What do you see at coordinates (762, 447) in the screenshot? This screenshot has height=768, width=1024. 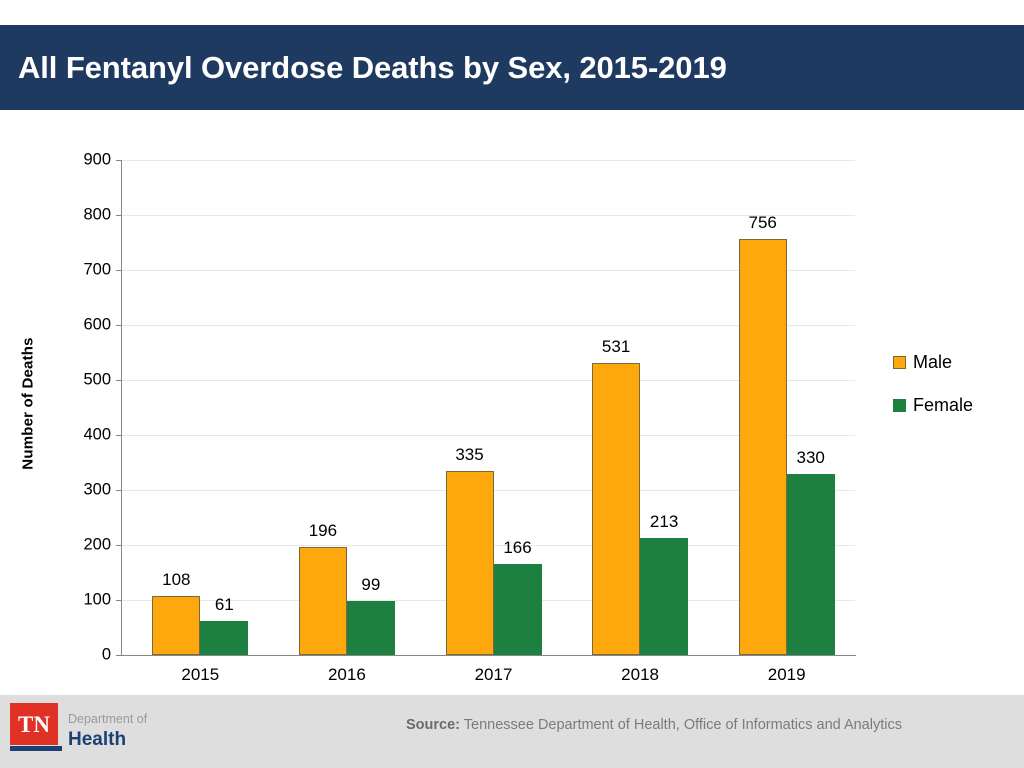 I see `bar-male-2019` at bounding box center [762, 447].